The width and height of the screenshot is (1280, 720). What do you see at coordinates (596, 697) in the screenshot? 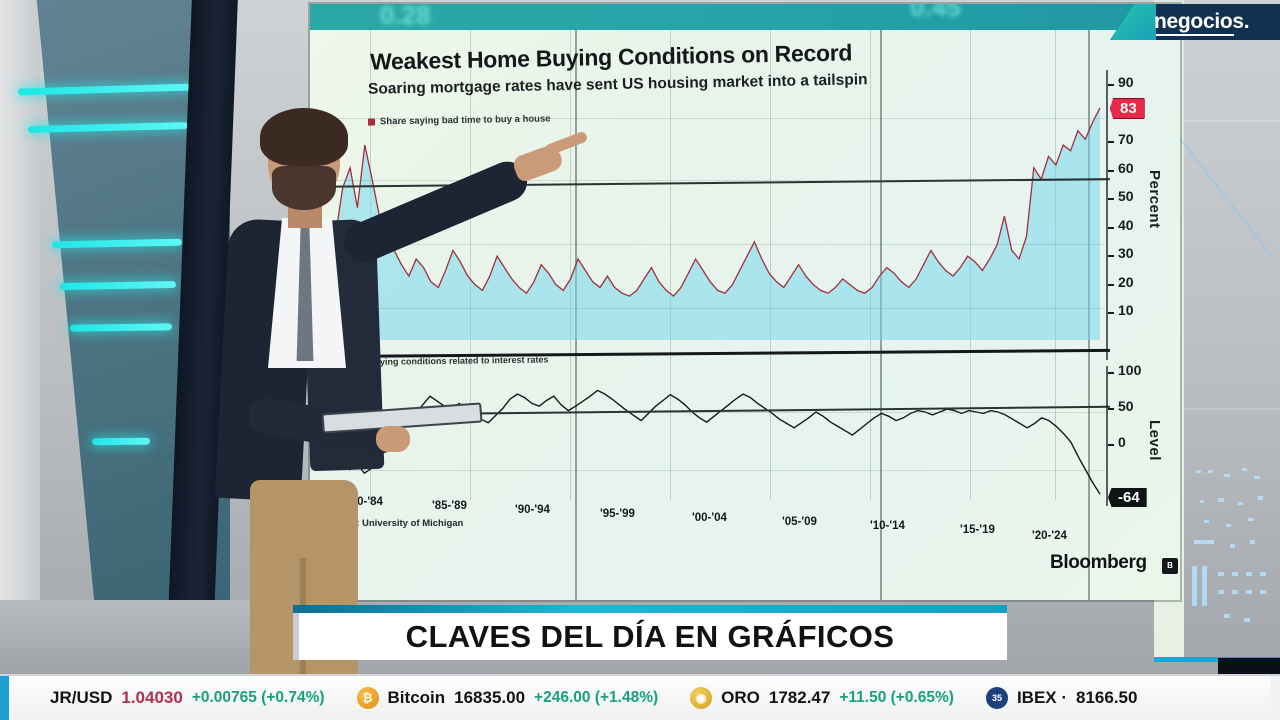
I see `ticker-change: +246.00 (+1.48%)` at bounding box center [596, 697].